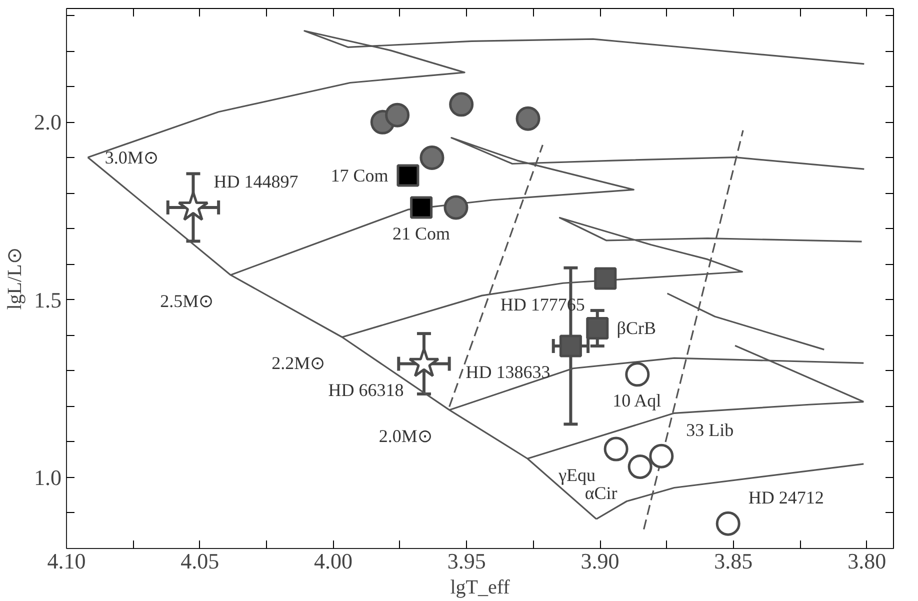 This screenshot has width=918, height=601. Describe the element at coordinates (48, 299) in the screenshot. I see `y-tick-label: 1.5` at that location.